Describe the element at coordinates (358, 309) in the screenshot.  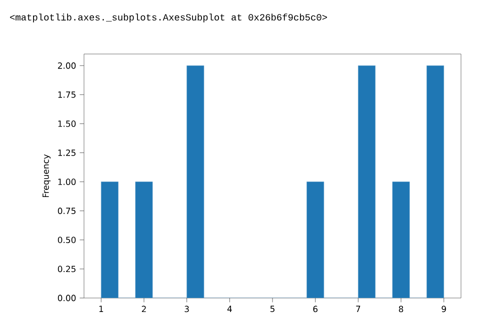
I see `x-tick-label: 7` at that location.